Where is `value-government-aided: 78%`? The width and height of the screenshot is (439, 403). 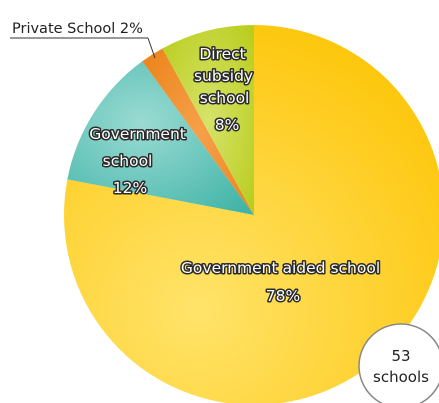
value-government-aided: 78% is located at coordinates (283, 296).